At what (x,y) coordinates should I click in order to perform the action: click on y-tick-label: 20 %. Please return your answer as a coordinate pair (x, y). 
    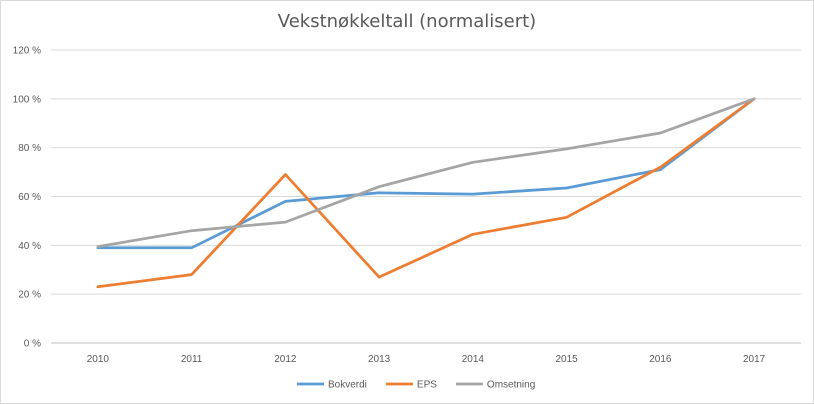
    Looking at the image, I should click on (29, 295).